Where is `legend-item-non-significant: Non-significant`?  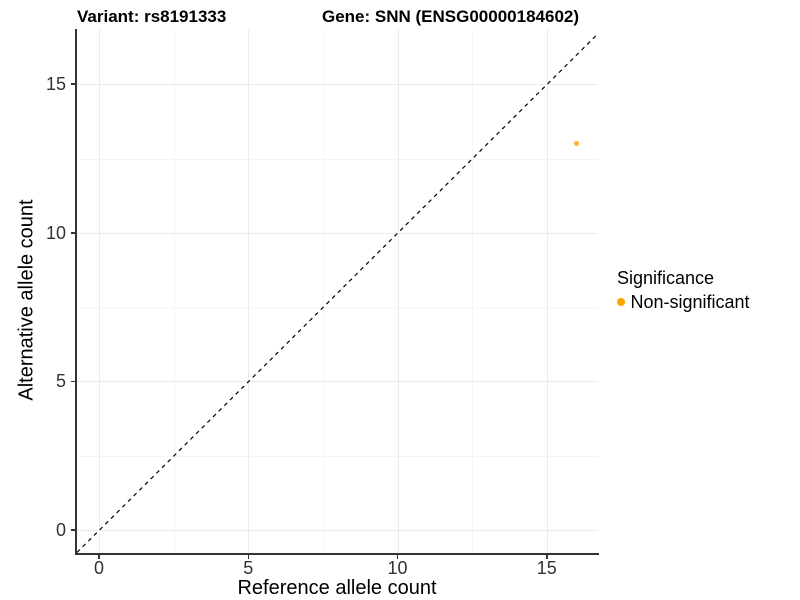 legend-item-non-significant: Non-significant is located at coordinates (683, 302).